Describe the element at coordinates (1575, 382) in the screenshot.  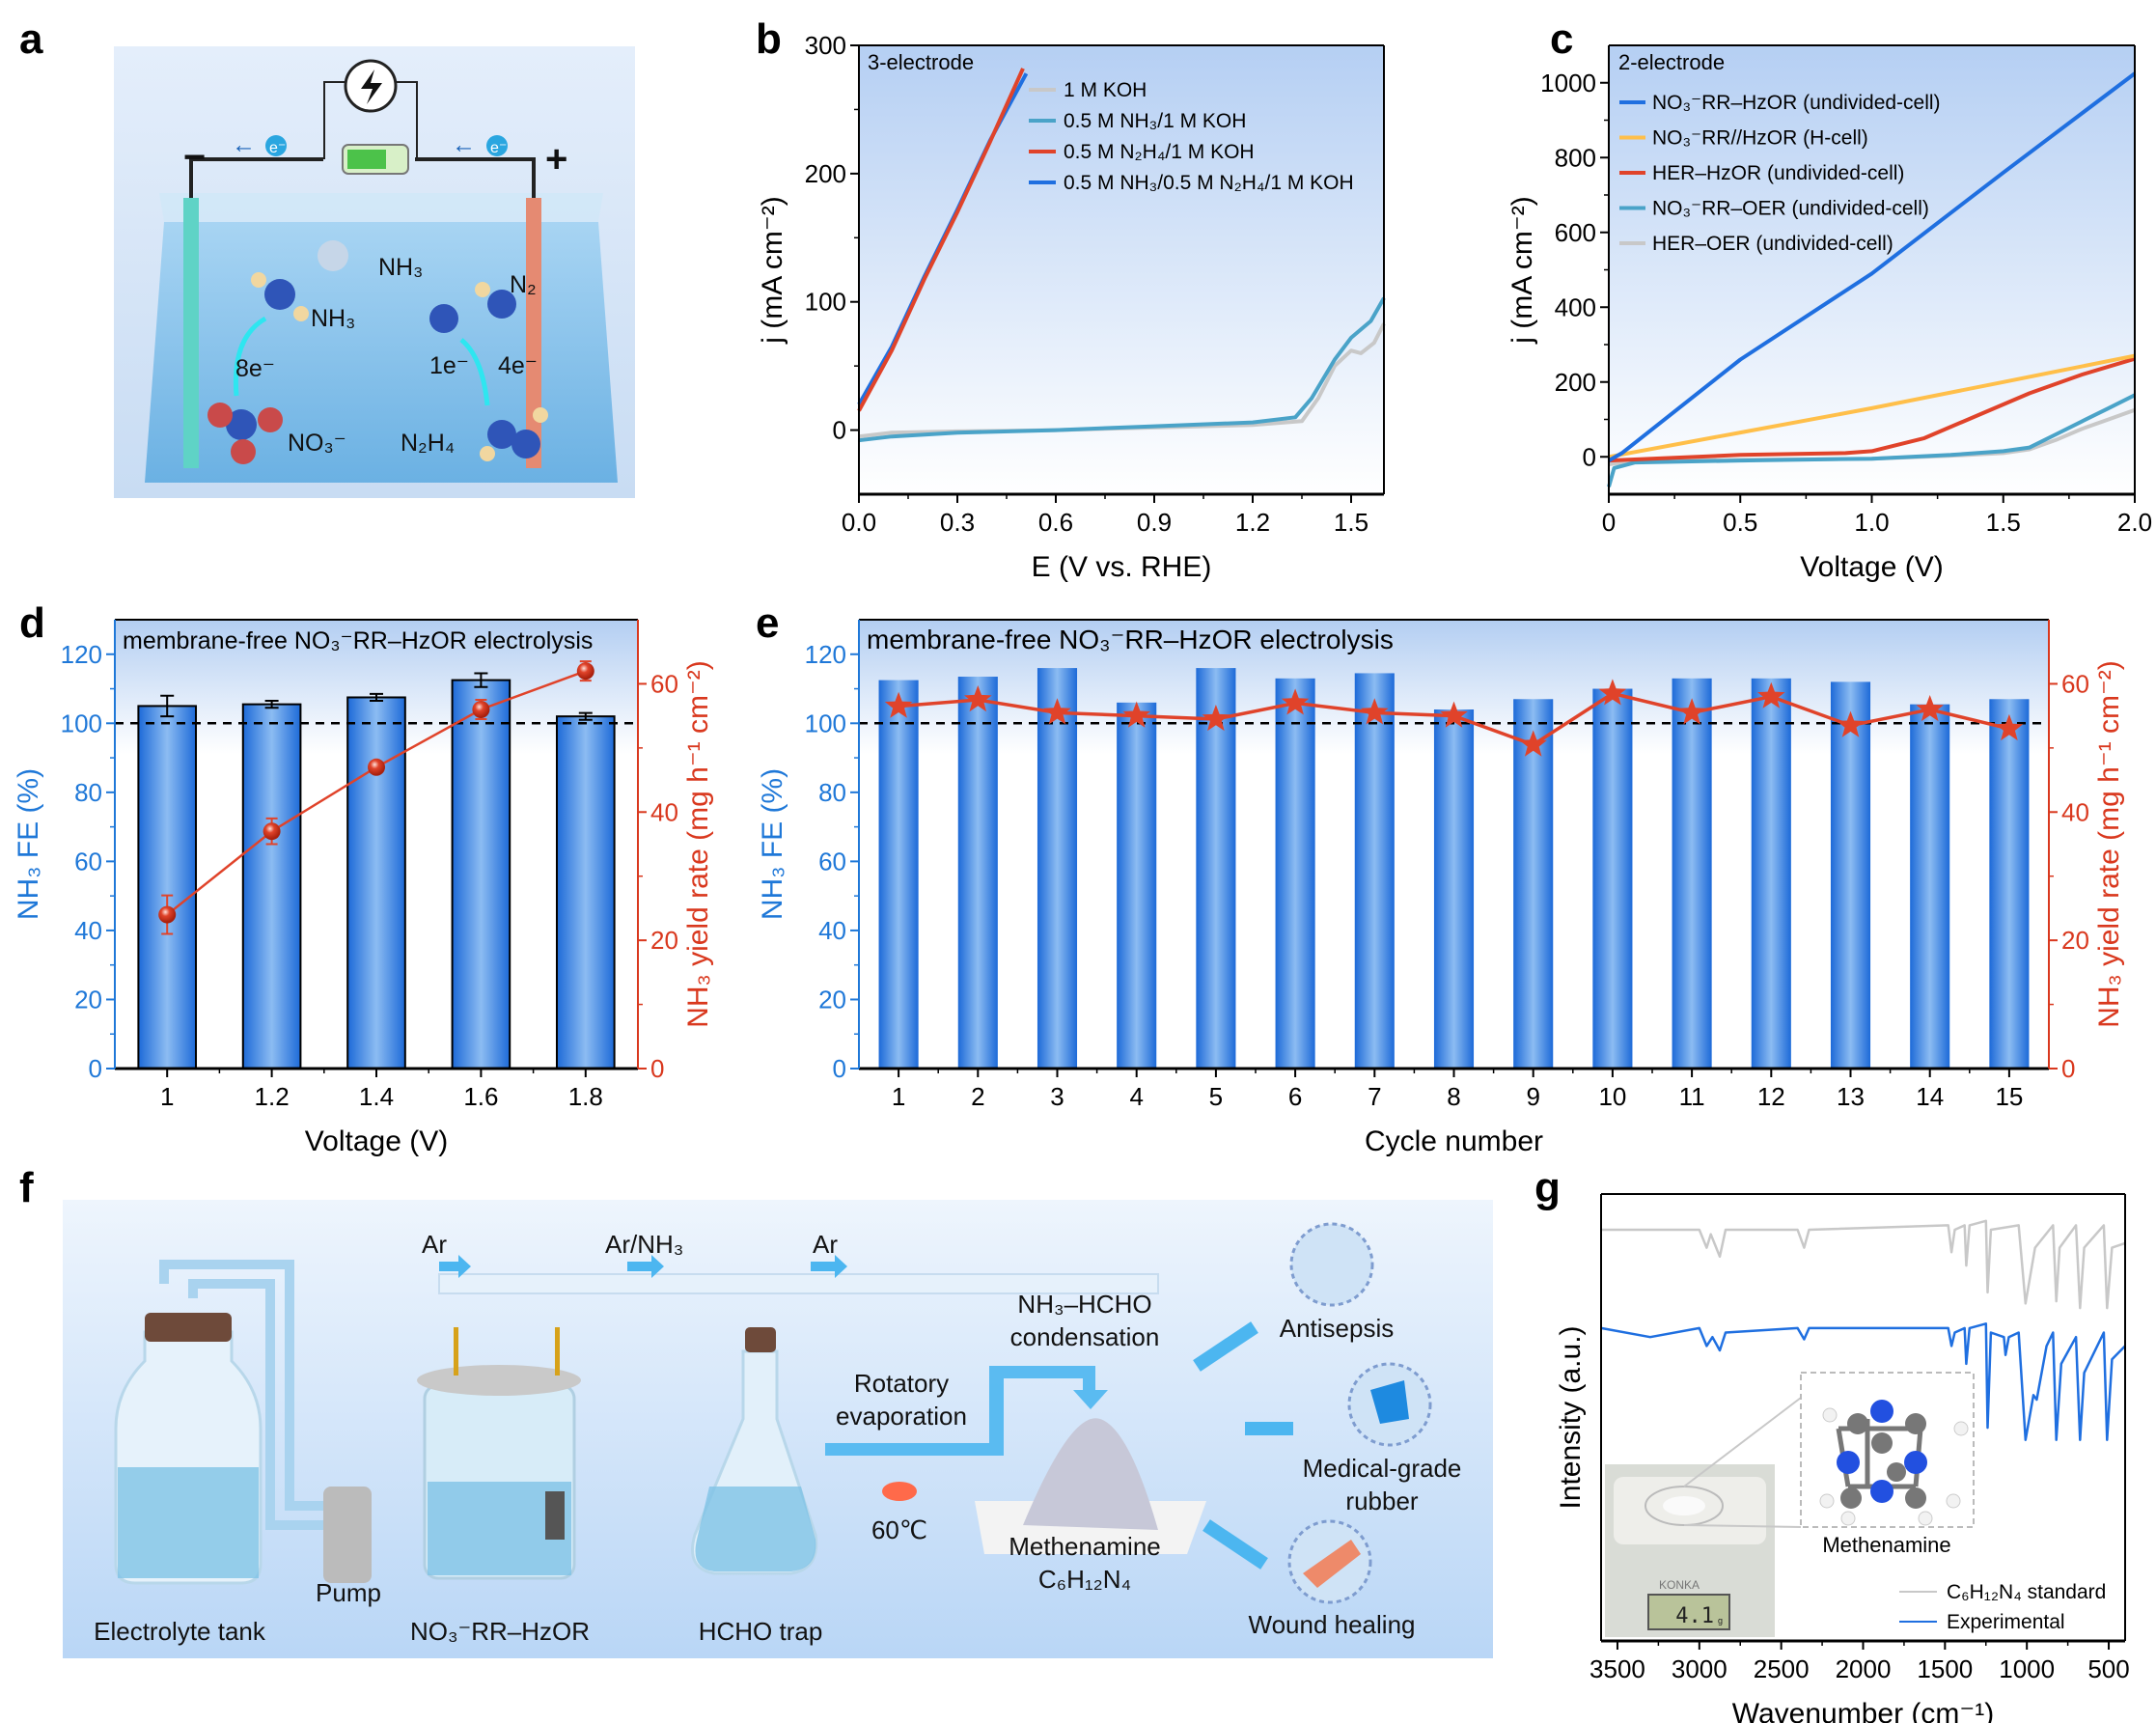
I see `y-tick-label: 200` at that location.